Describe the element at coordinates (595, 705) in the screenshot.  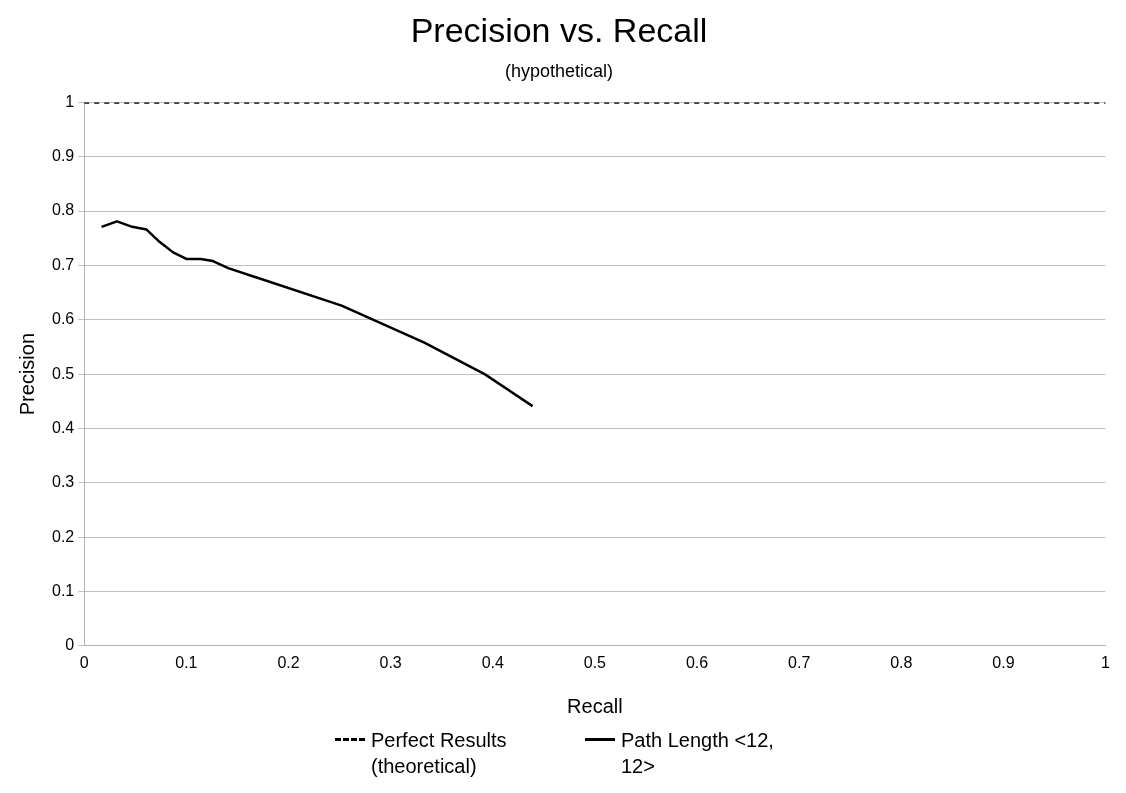
I see `x-axis-title: Recall` at that location.